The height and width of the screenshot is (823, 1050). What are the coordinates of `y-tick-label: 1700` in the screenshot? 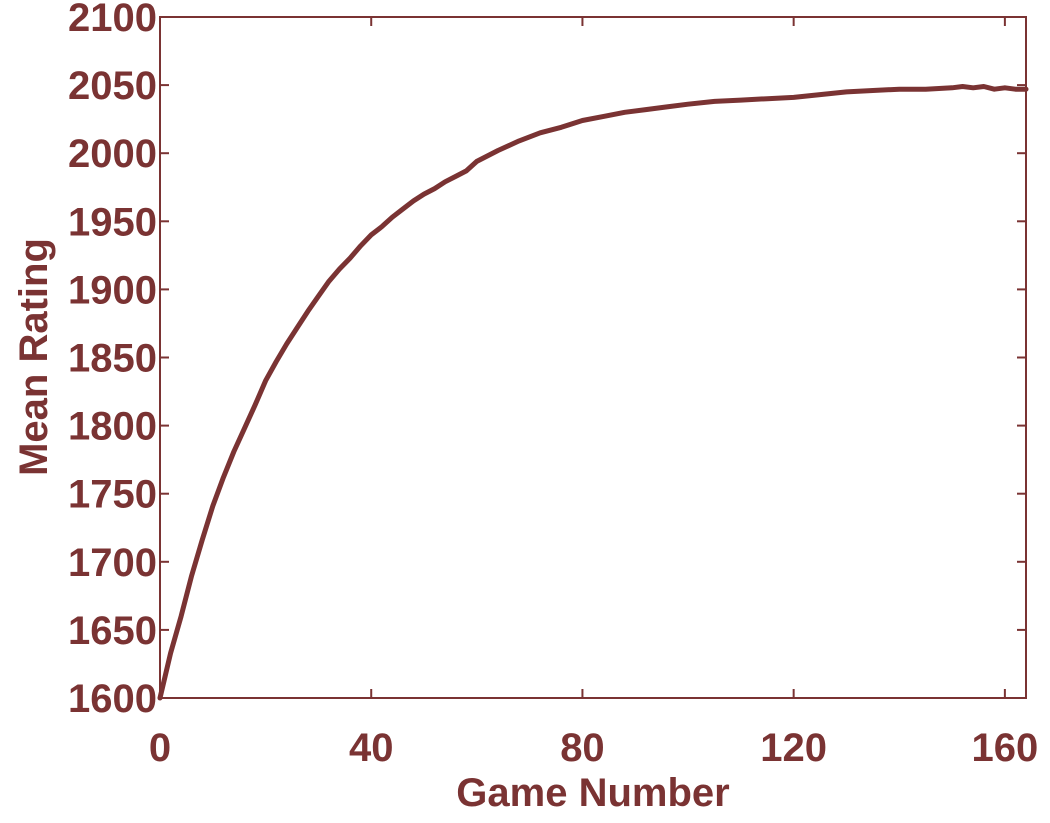 It's located at (112, 563).